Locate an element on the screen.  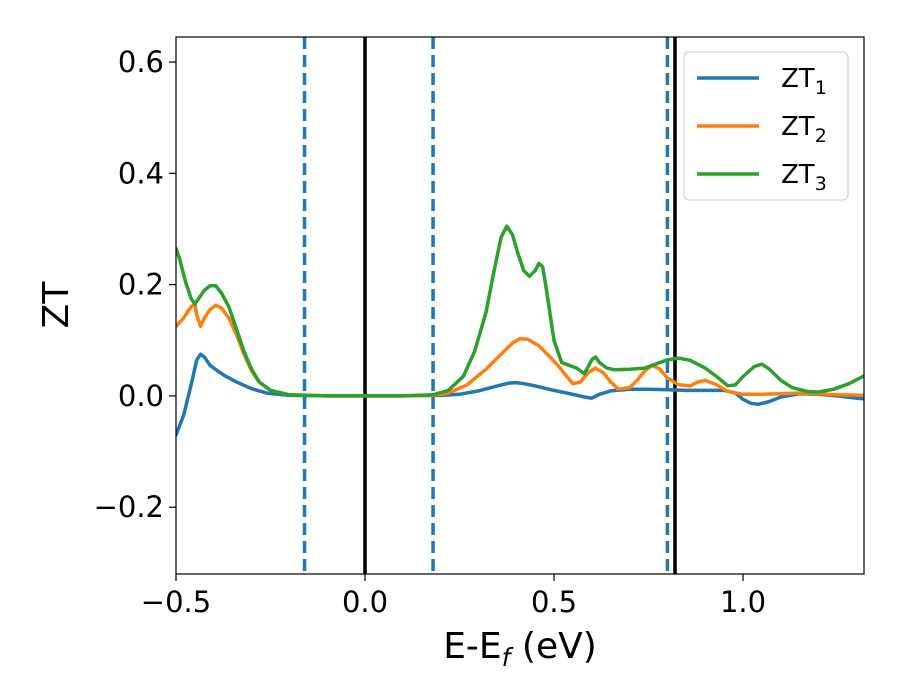
legend: ZT1 ZT2 ZT3 is located at coordinates (766, 126).